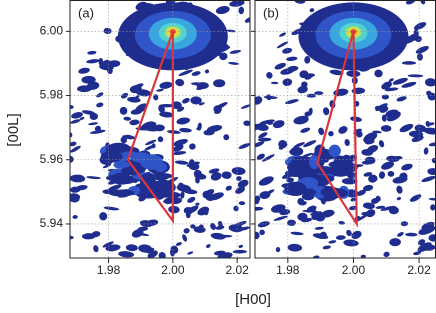  I want to click on y-axis-label: [00L], so click(13, 129).